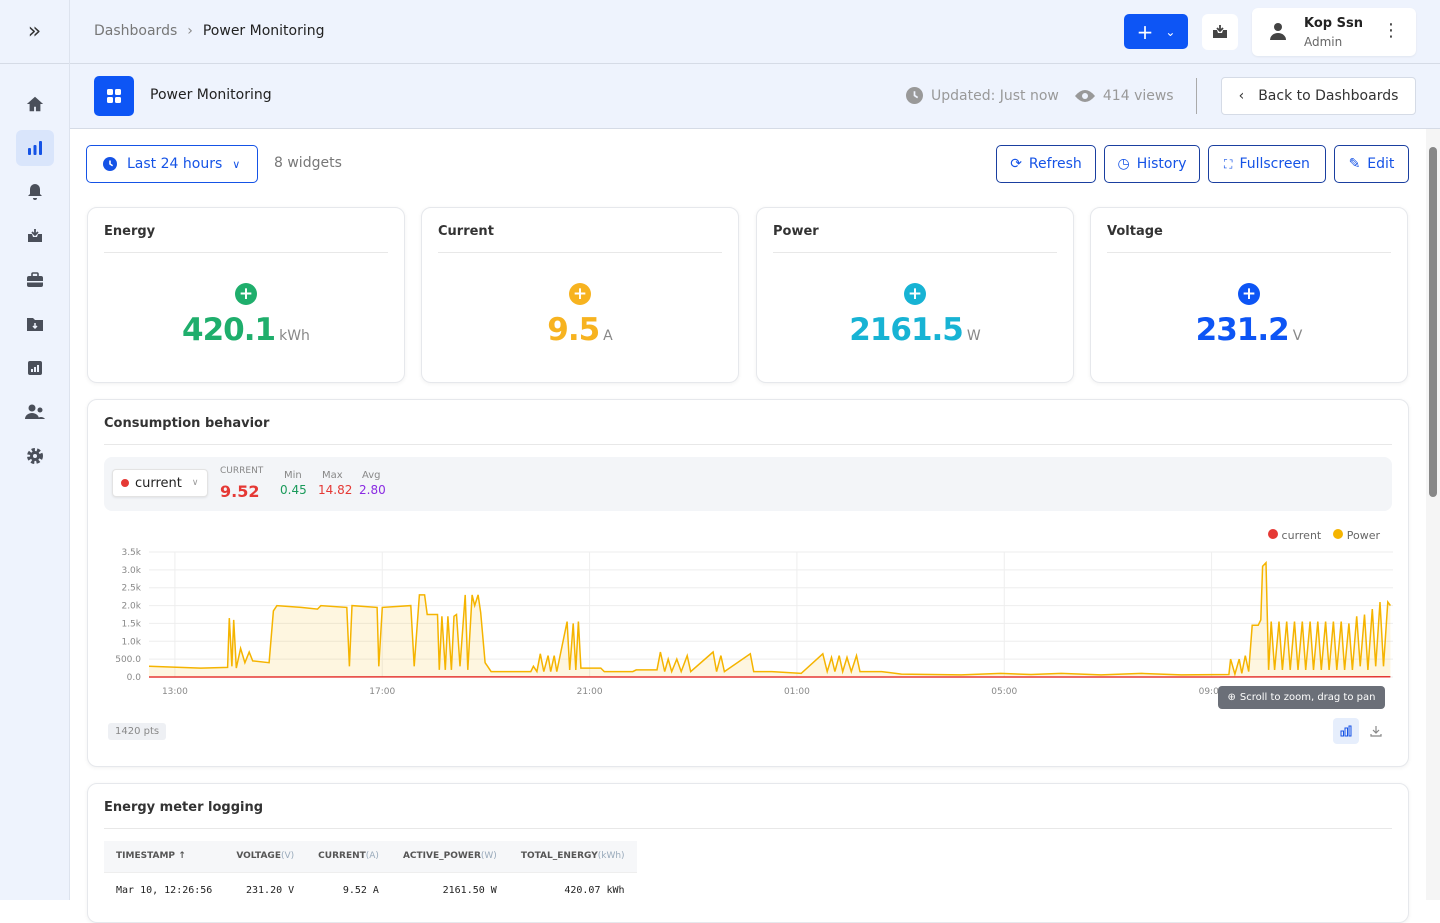 This screenshot has width=1440, height=923. I want to click on add-menu-button: +⌄, so click(1156, 31).